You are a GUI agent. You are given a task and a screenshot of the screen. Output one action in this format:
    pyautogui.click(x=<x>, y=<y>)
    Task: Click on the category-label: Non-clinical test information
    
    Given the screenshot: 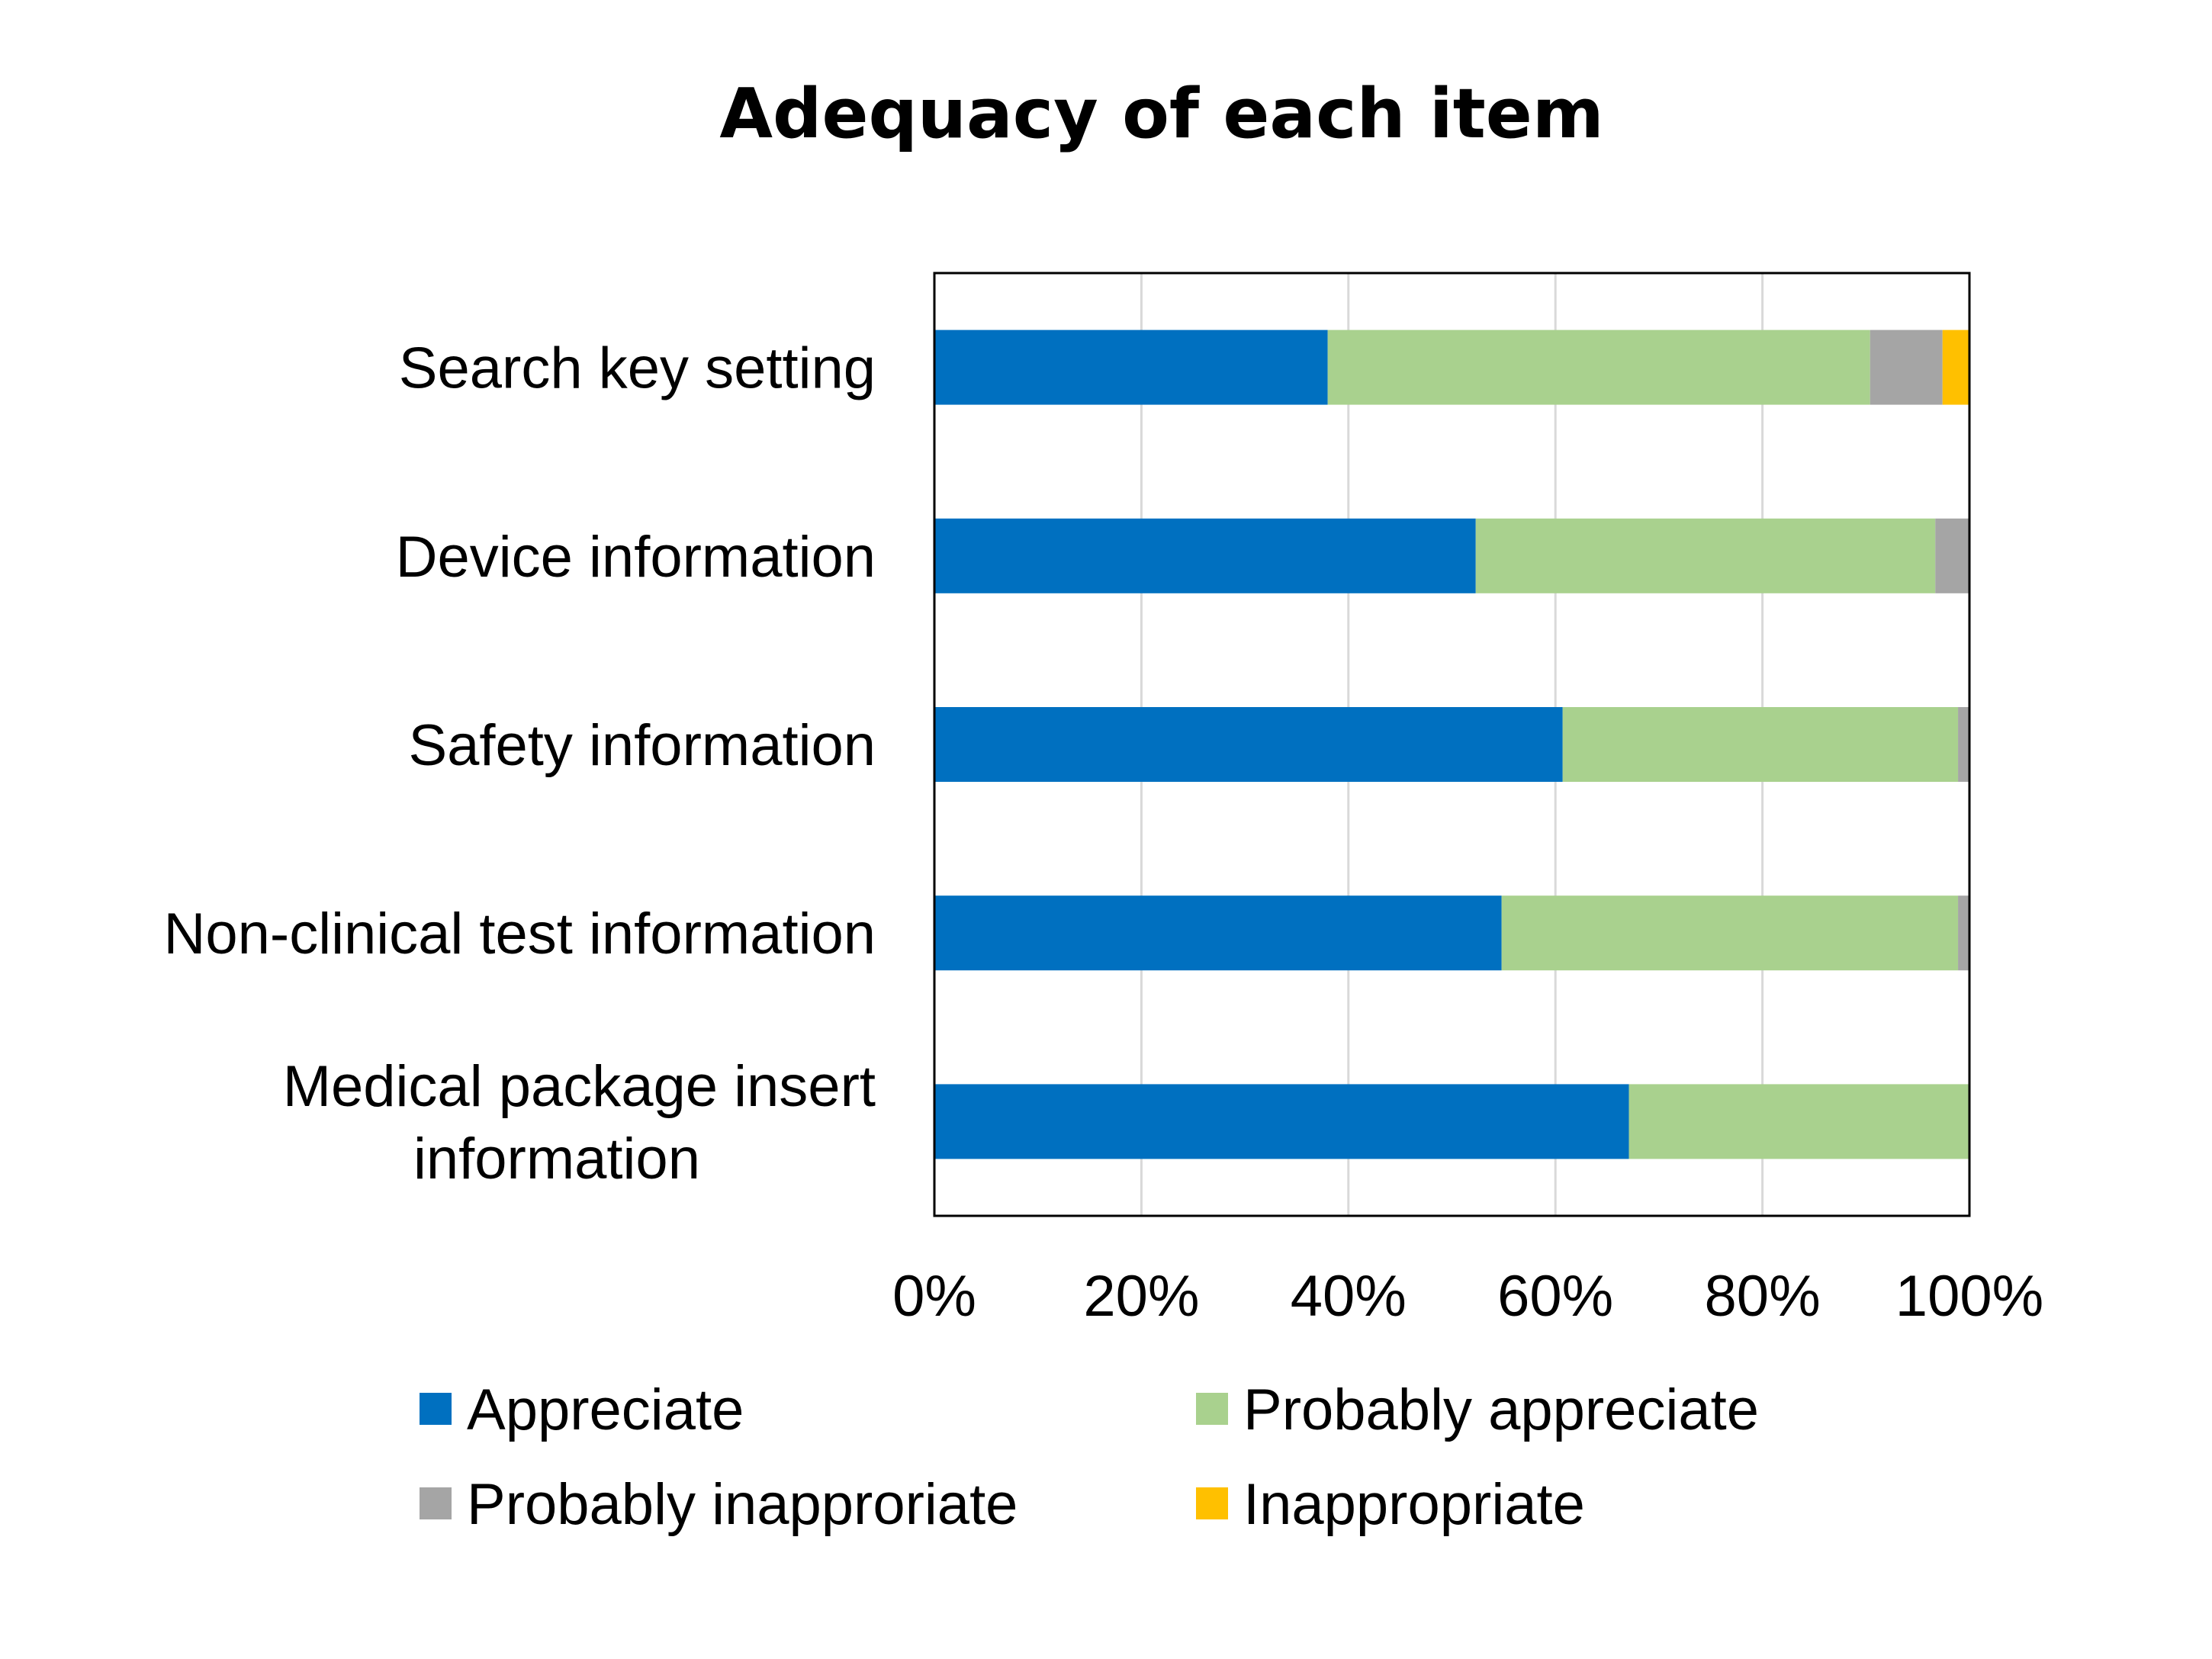 What is the action you would take?
    pyautogui.click(x=520, y=934)
    